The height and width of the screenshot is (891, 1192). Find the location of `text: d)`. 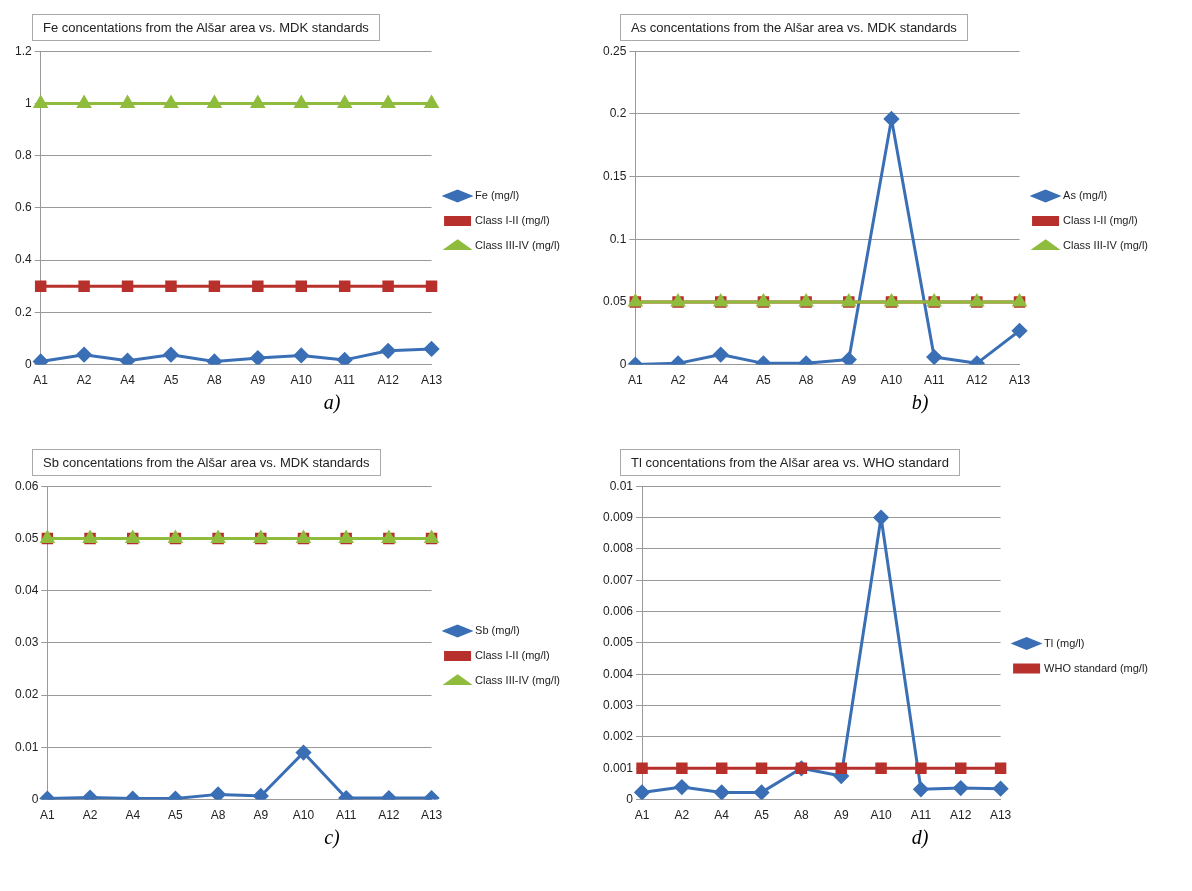

text: d) is located at coordinates (920, 837).